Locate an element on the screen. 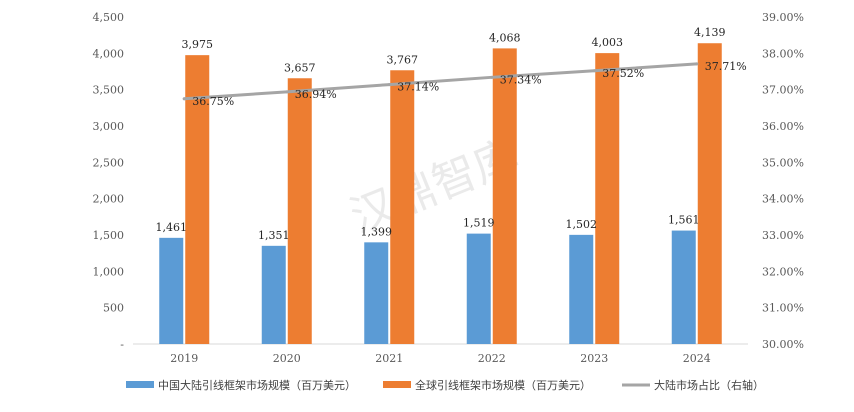 The image size is (854, 412). china-market-data-label: 1,399 is located at coordinates (377, 231).